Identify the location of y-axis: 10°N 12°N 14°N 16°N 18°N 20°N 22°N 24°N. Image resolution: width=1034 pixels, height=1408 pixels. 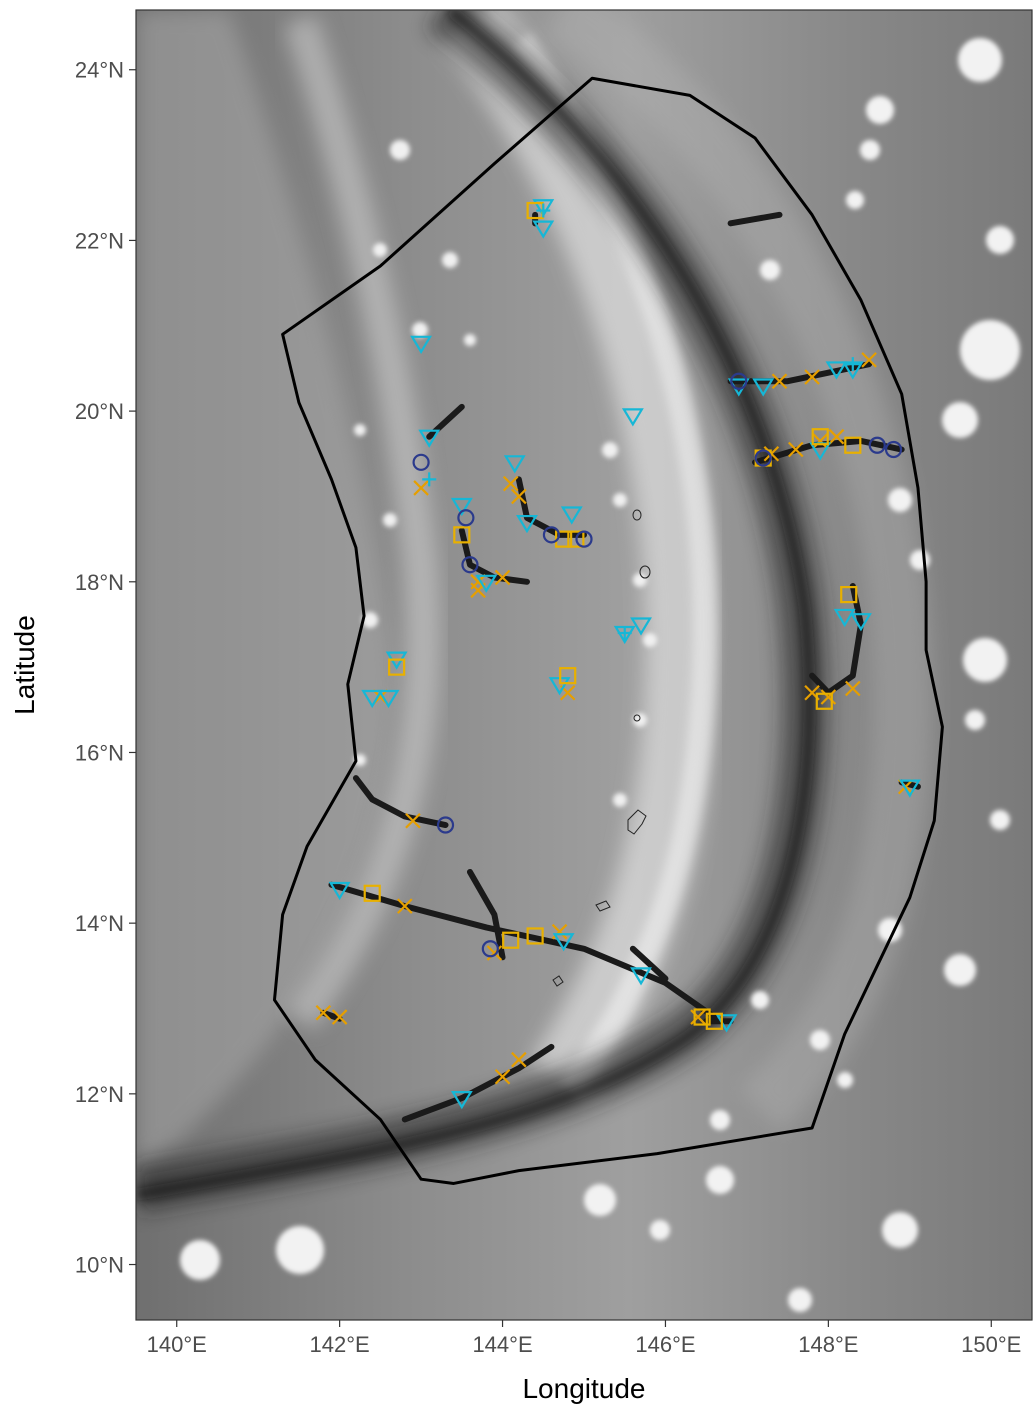
(105, 668).